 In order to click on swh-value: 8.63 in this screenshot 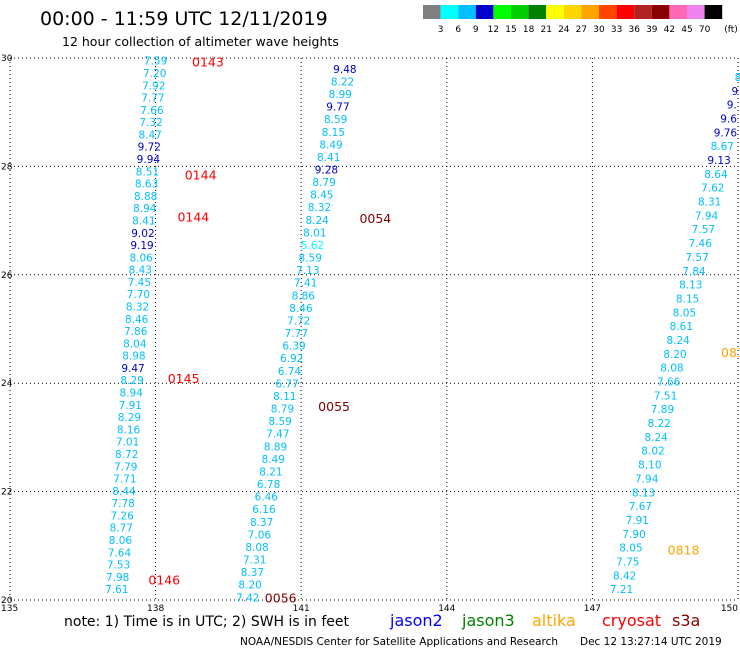, I will do `click(146, 185)`.